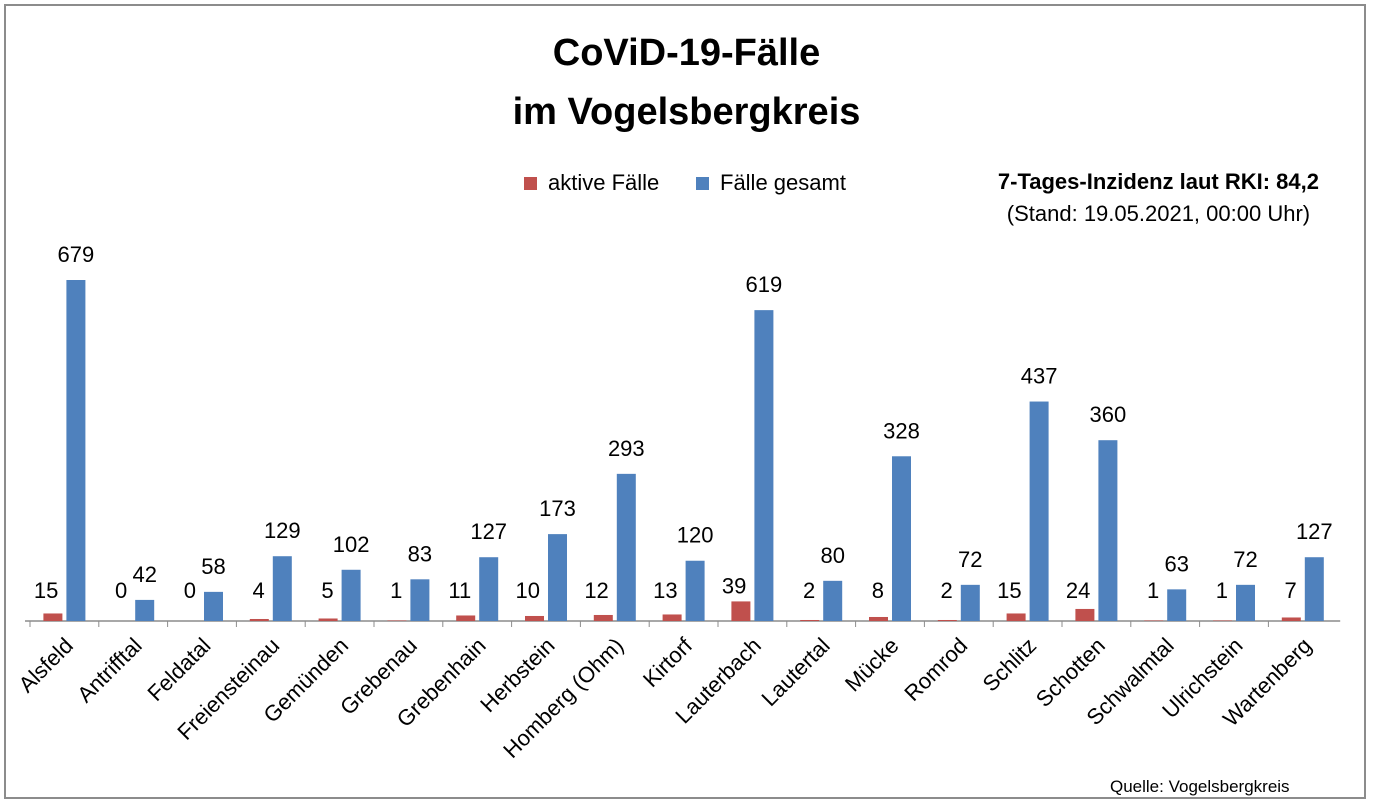 The width and height of the screenshot is (1373, 805). Describe the element at coordinates (871, 664) in the screenshot. I see `category-label: Mücke` at that location.